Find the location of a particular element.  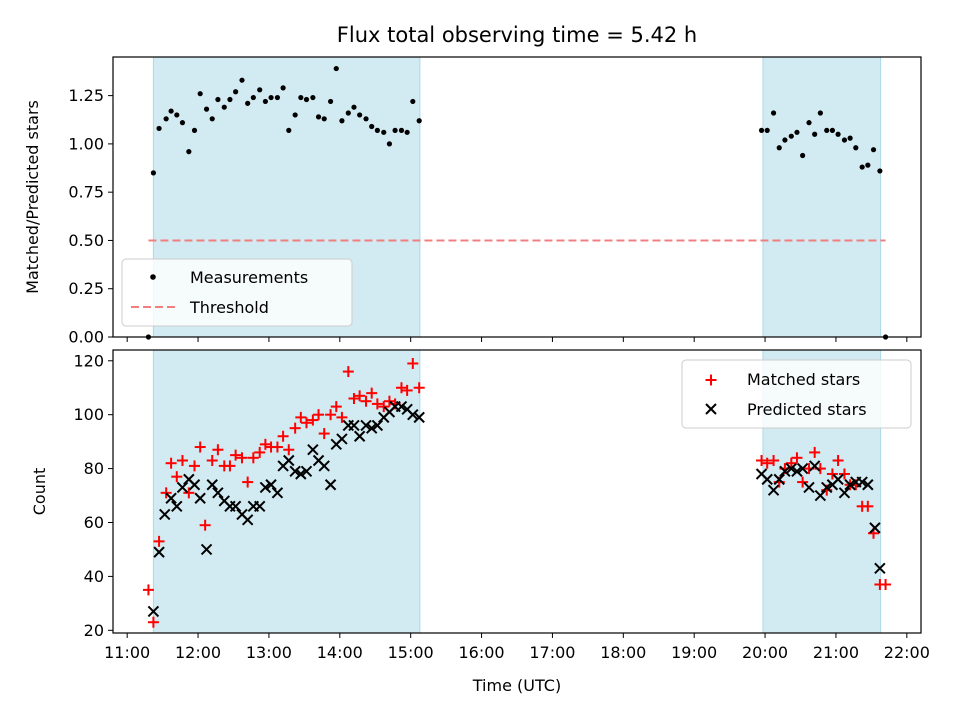

count-legend-box is located at coordinates (796, 394).